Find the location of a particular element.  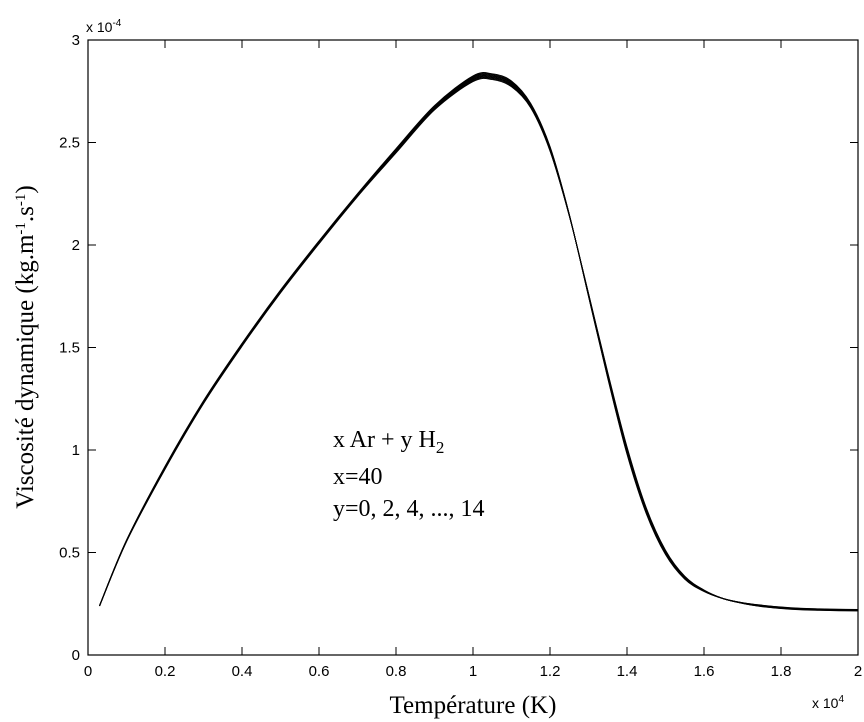

y-axis-title-end: ) is located at coordinates (25, 189).